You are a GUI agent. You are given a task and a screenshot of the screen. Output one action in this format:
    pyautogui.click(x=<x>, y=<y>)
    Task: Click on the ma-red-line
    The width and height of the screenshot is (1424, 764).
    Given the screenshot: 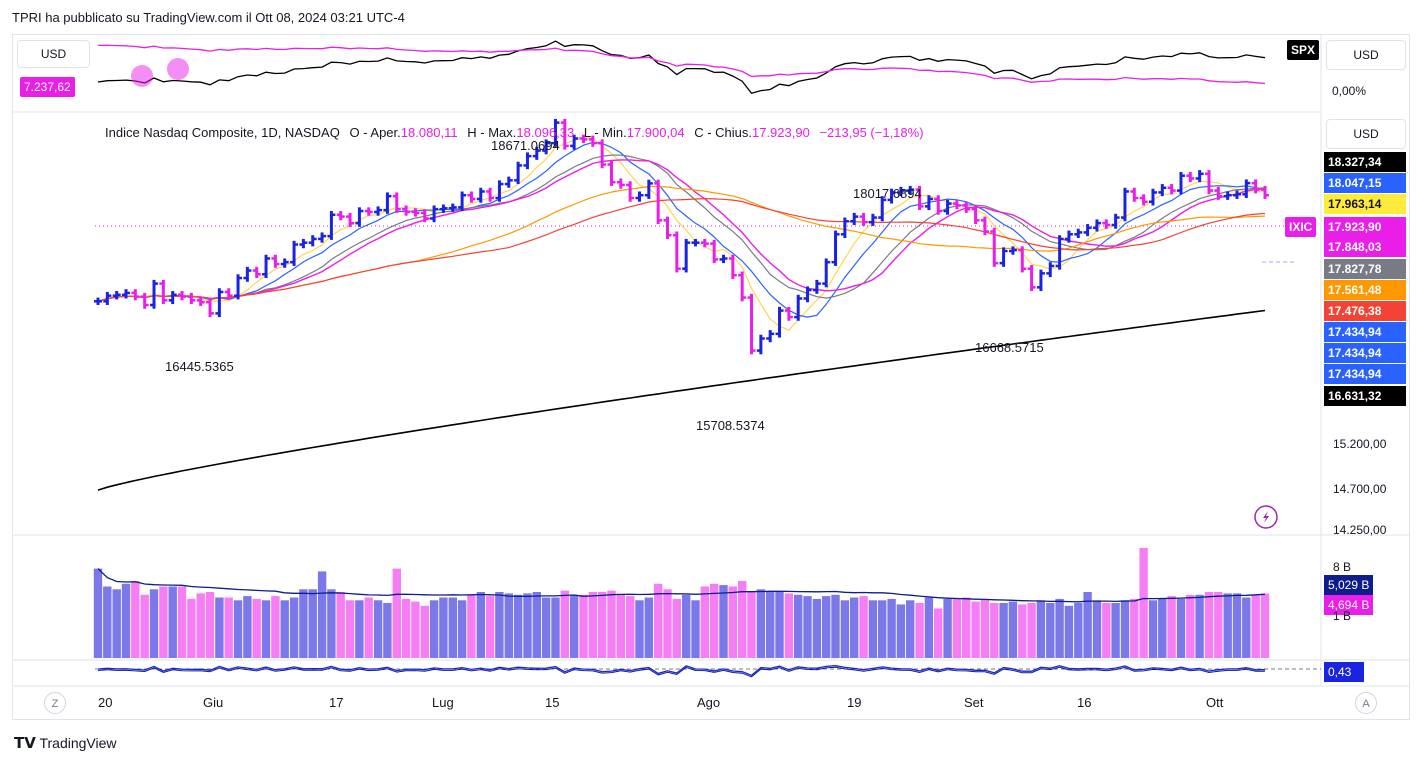 What is the action you would take?
    pyautogui.click(x=681, y=249)
    